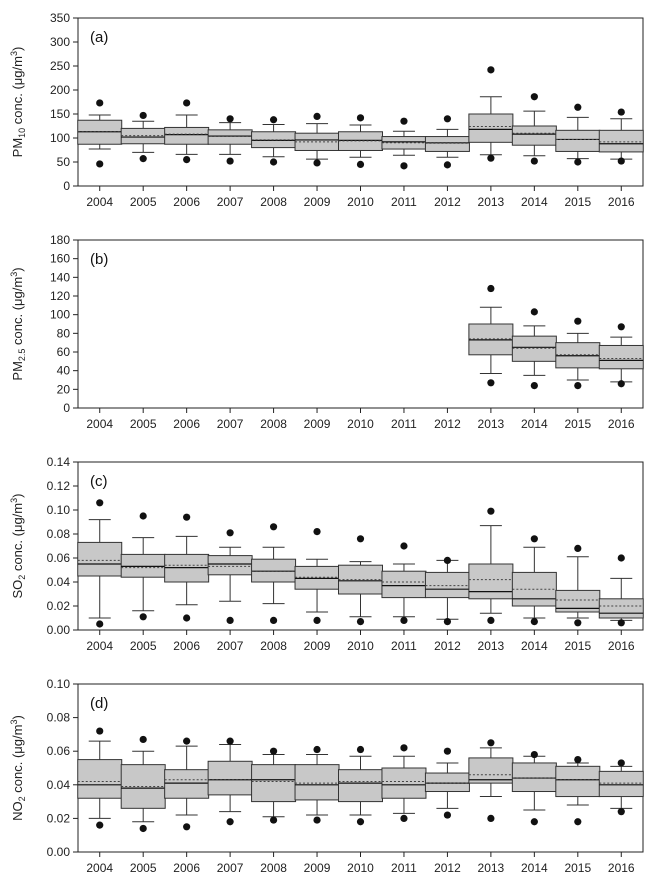  What do you see at coordinates (59, 718) in the screenshot?
I see `y-tick-label: 0.08` at bounding box center [59, 718].